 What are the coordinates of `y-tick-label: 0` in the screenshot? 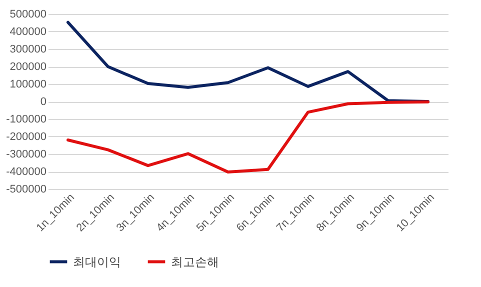 It's located at (43, 102).